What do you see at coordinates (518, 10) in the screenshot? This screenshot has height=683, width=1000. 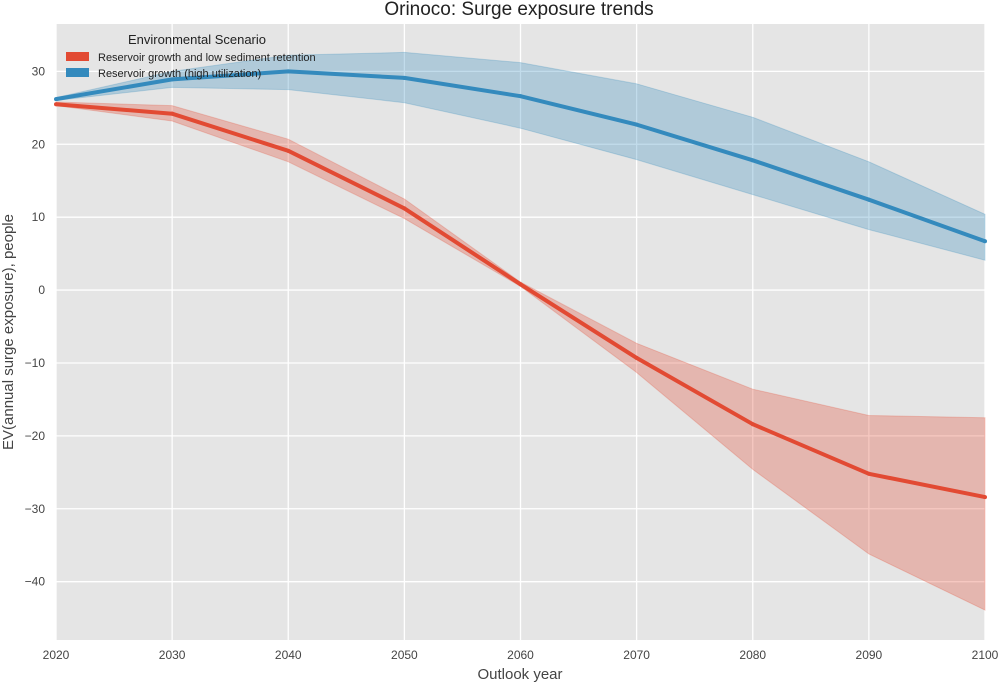 I see `chart-title: Orinoco: Surge exposure trends` at bounding box center [518, 10].